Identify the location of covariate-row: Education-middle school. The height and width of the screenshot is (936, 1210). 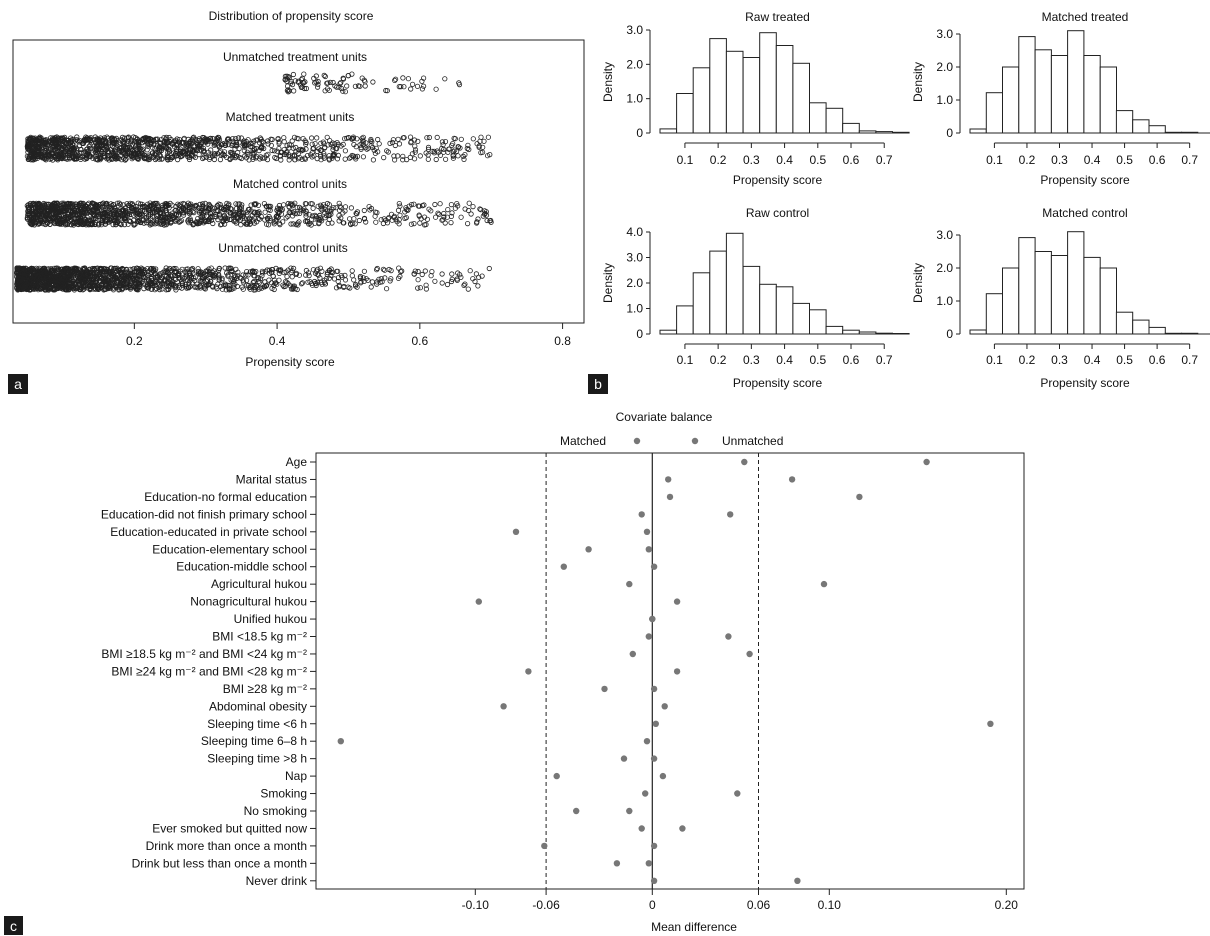
(417, 567).